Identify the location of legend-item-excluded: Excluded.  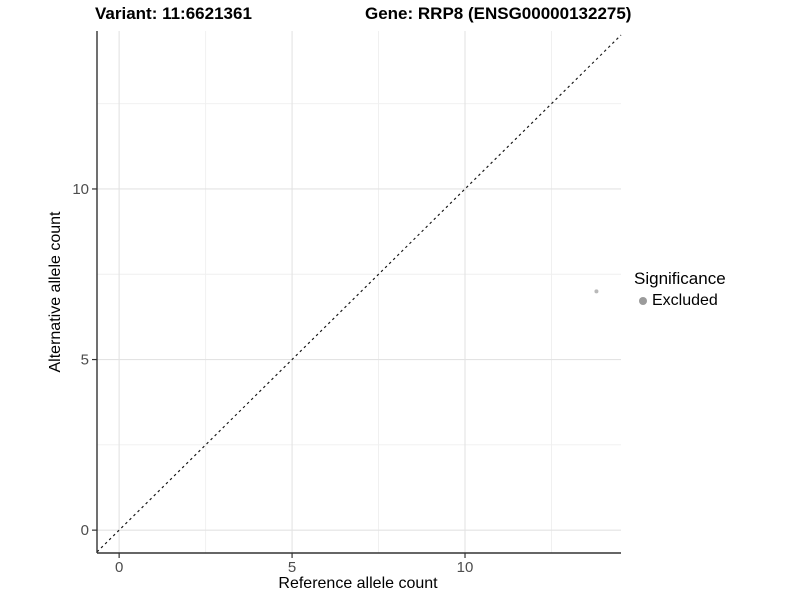
(680, 301).